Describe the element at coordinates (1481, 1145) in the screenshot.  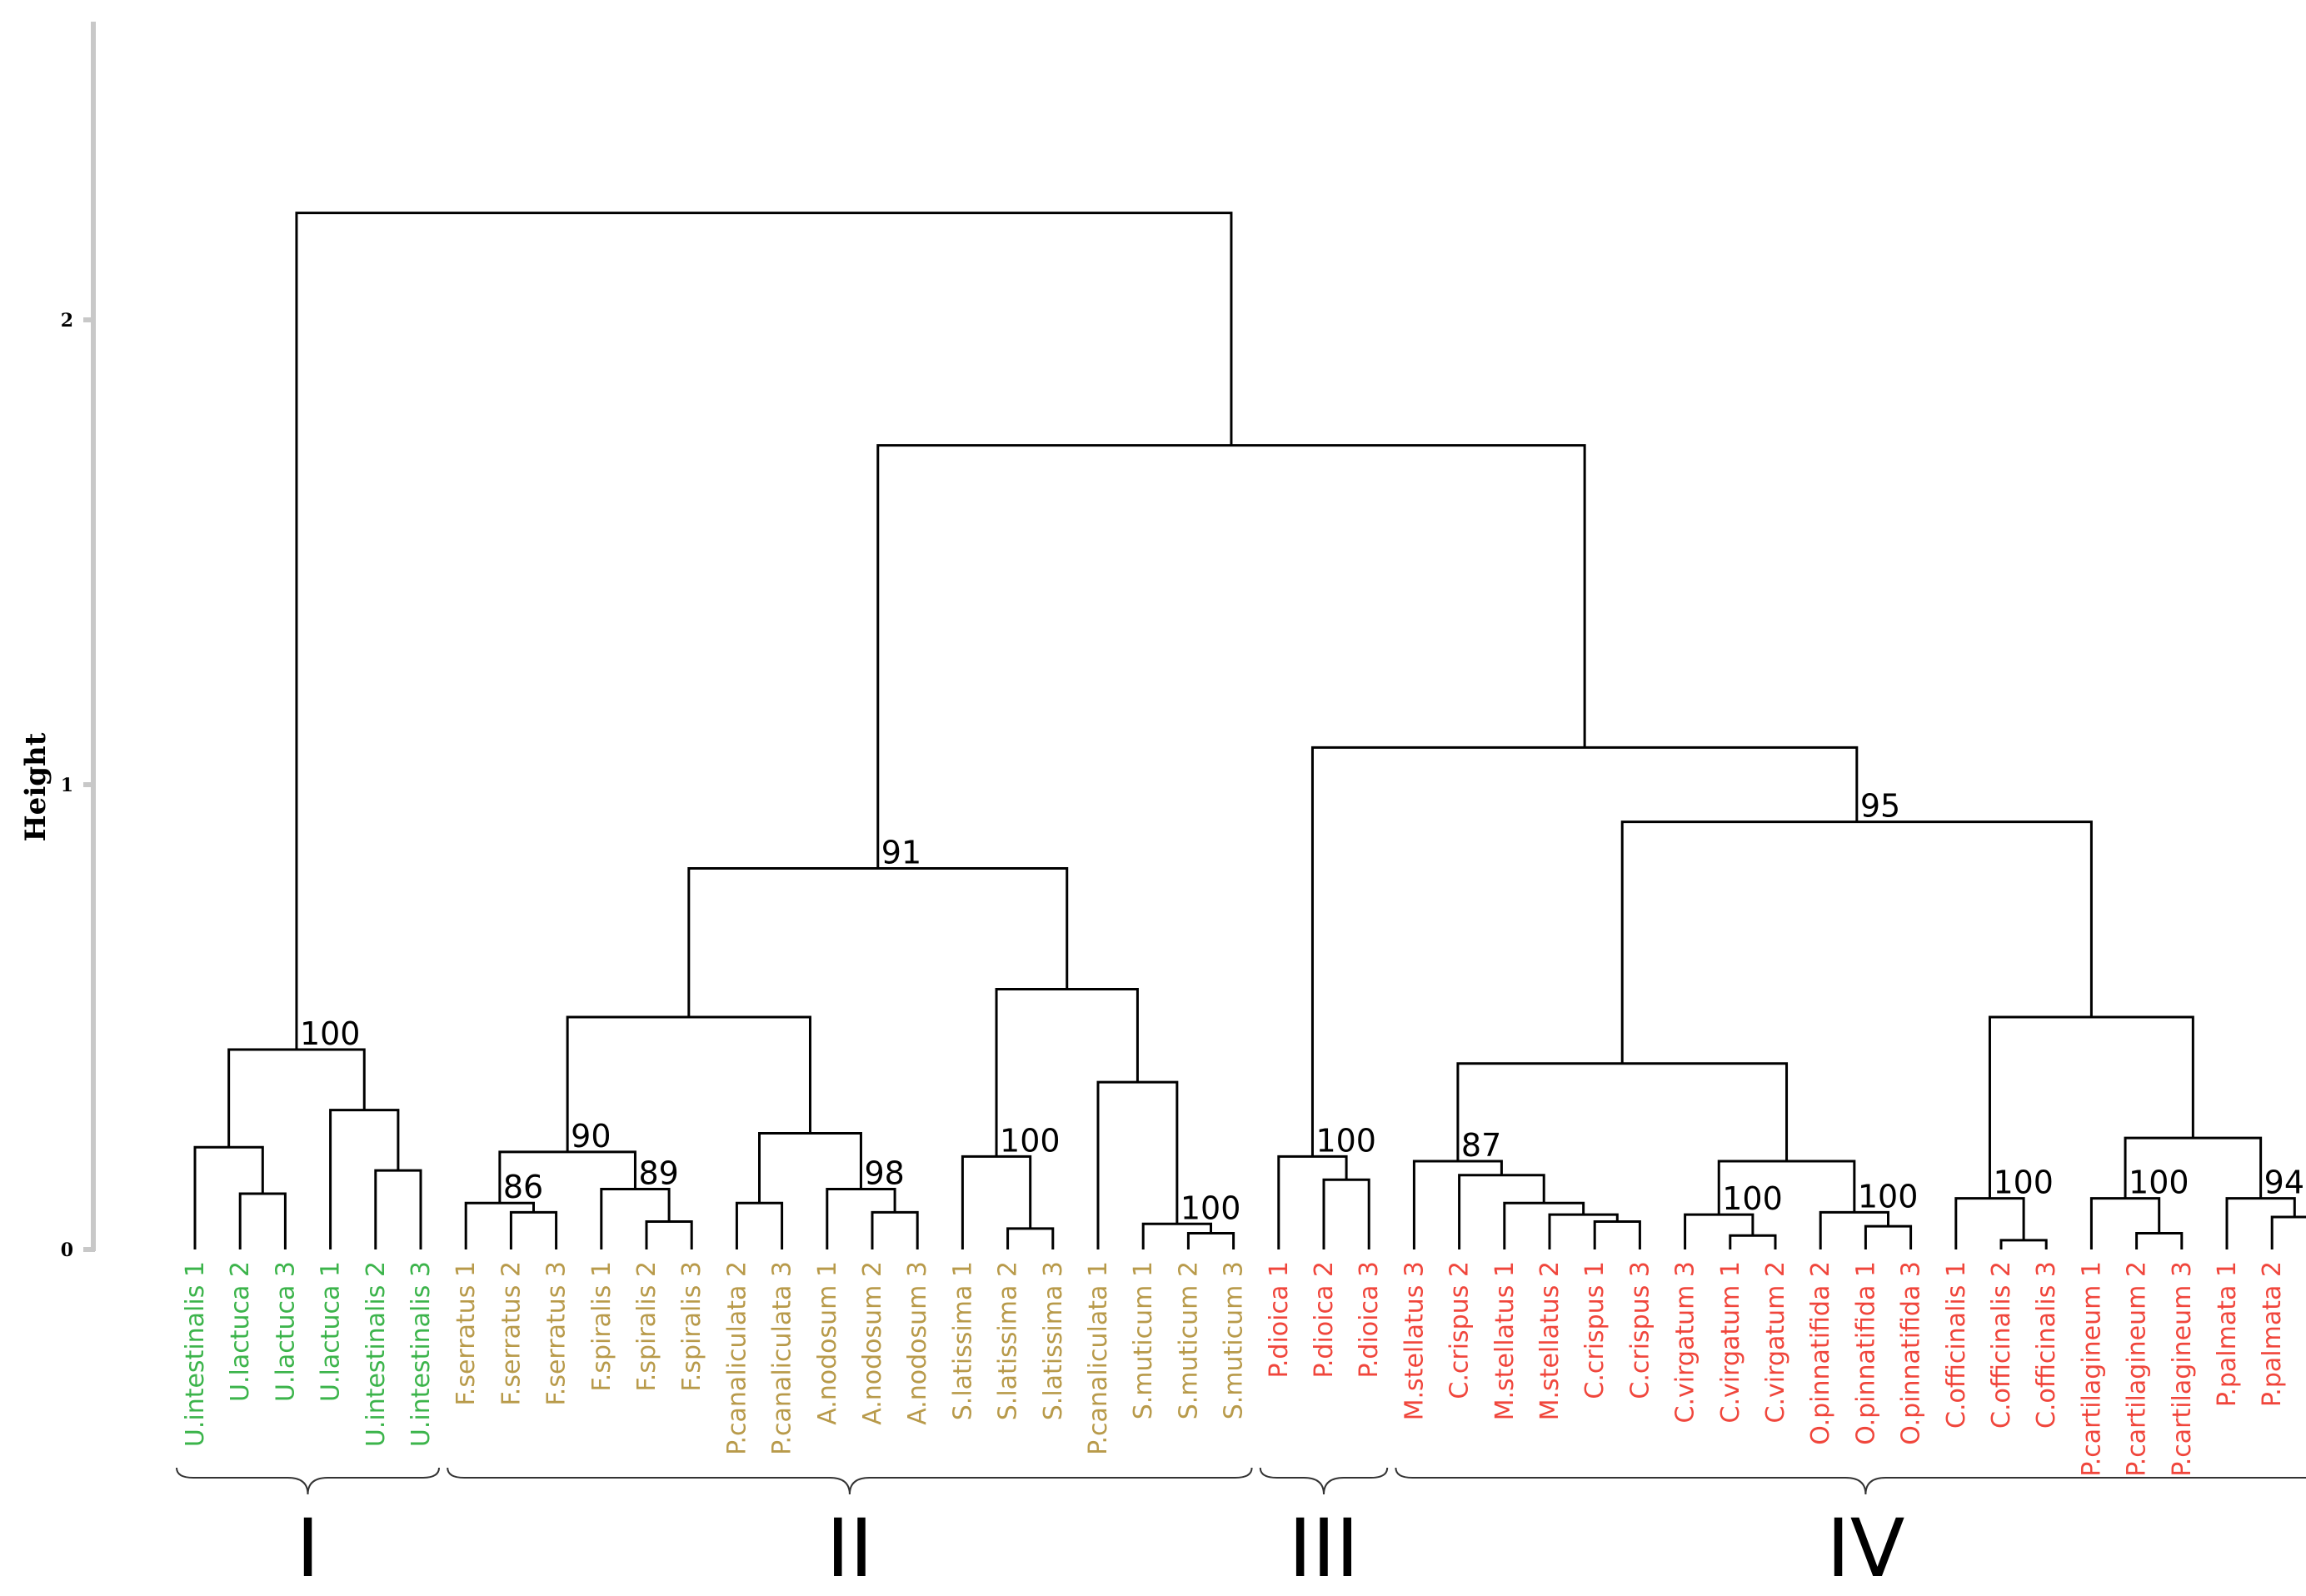
I see `bootstrap-value: 87` at that location.